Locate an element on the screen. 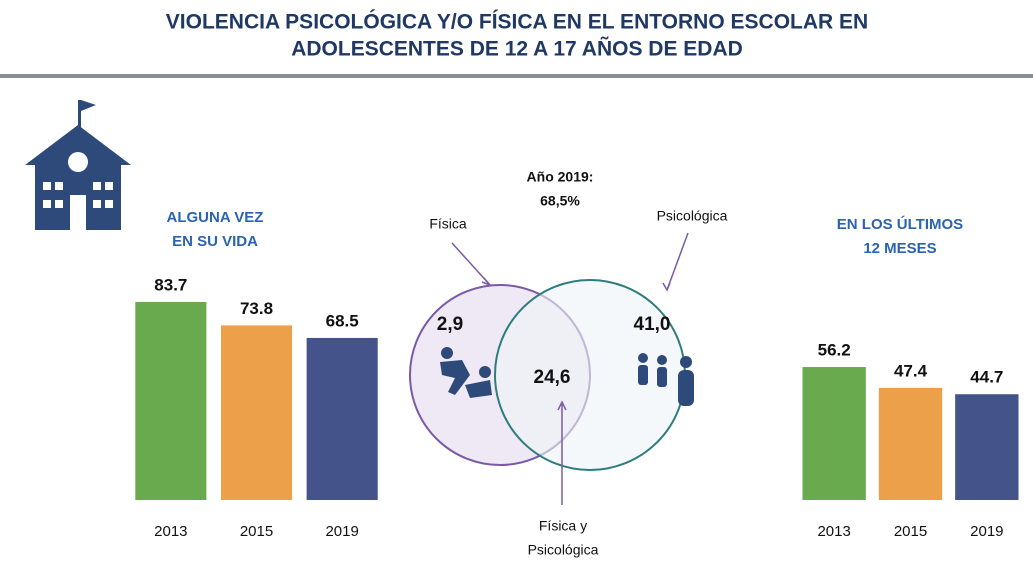 The image size is (1033, 561). data-label: 83.7 is located at coordinates (170, 284).